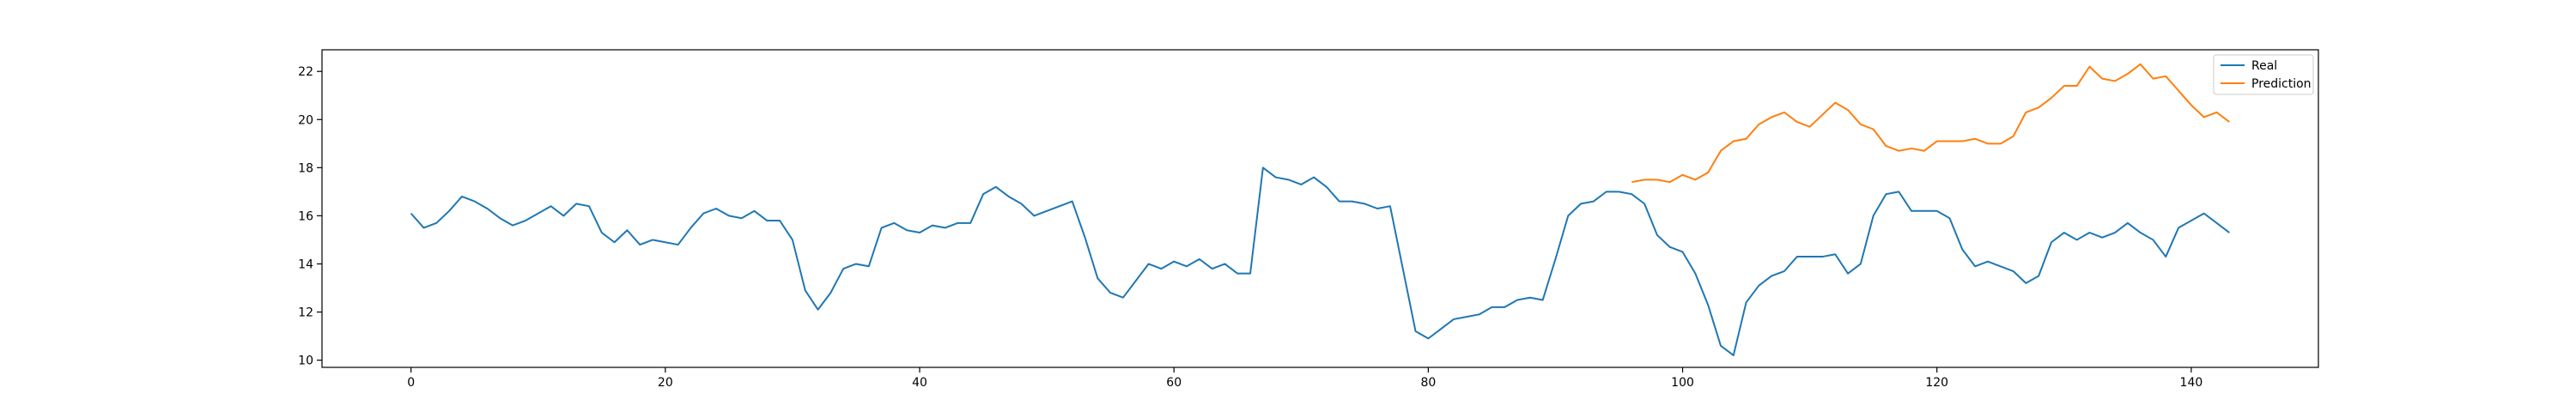  Describe the element at coordinates (2264, 66) in the screenshot. I see `legend-label-real: Real` at that location.